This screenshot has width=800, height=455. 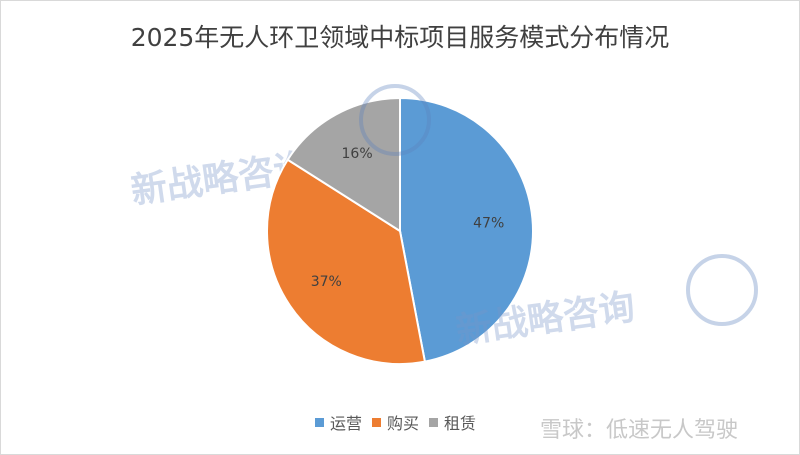 I want to click on legend-label: 购买, so click(x=403, y=423).